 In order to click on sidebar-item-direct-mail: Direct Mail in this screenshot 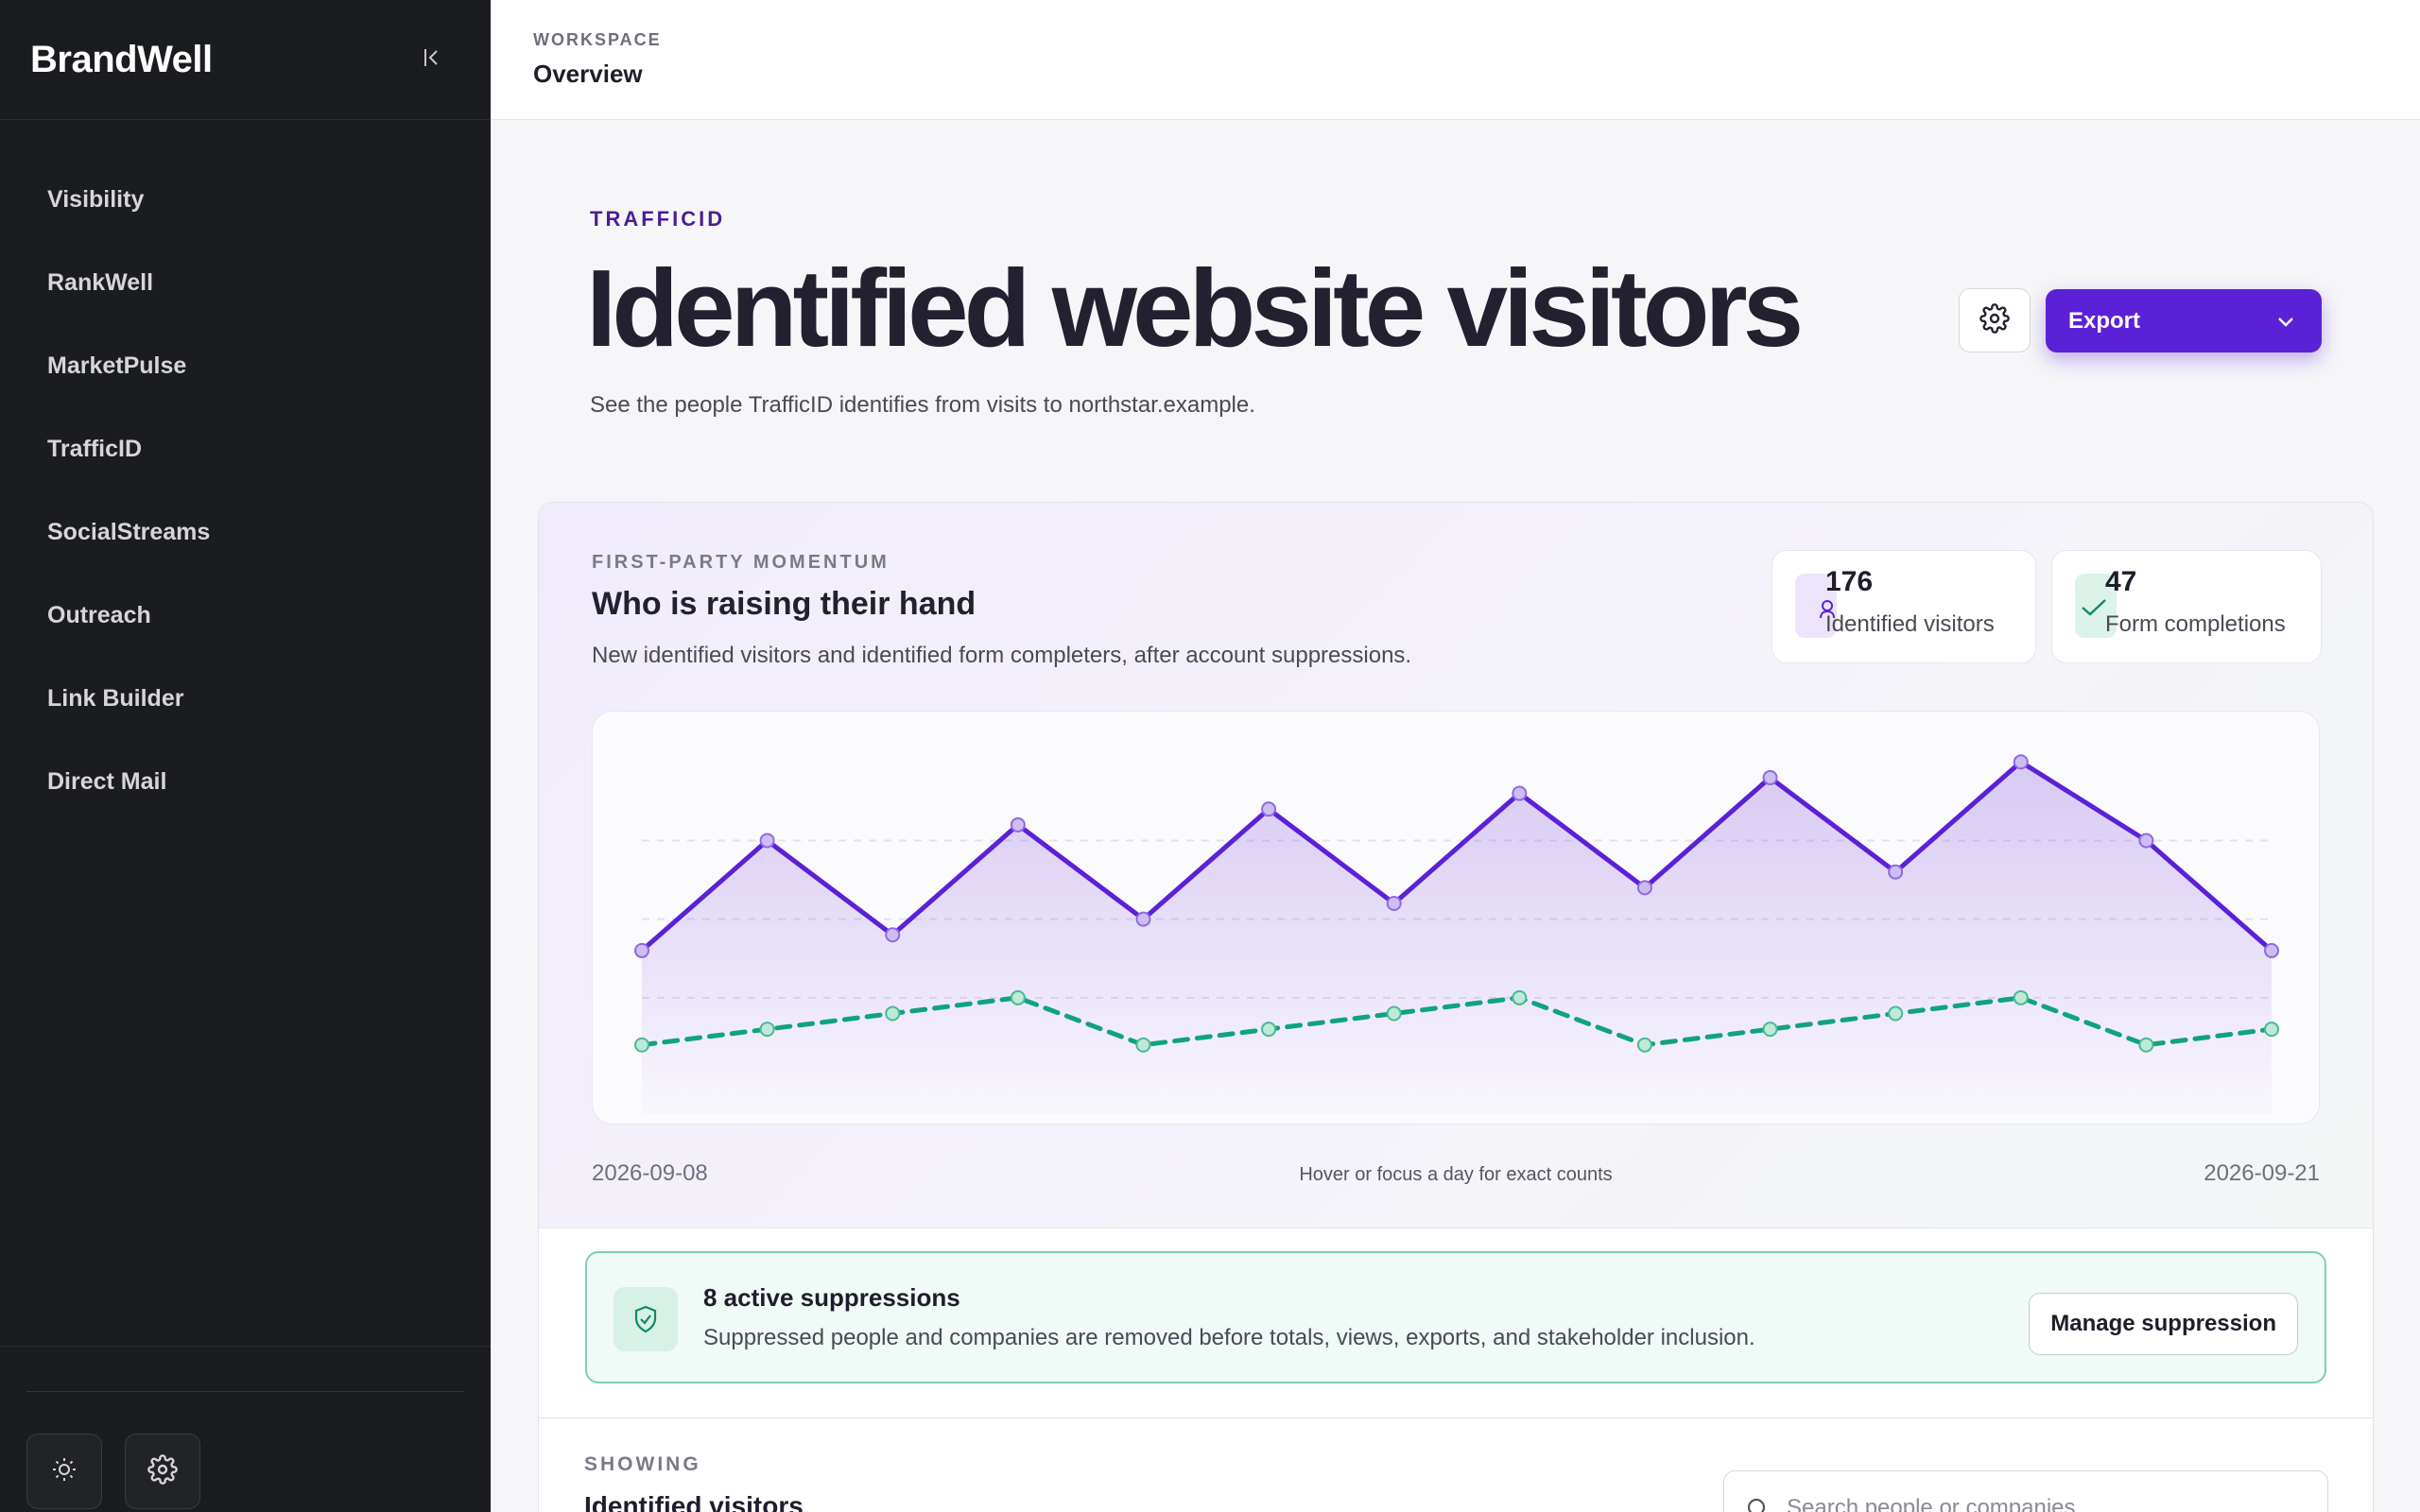, I will do `click(107, 781)`.